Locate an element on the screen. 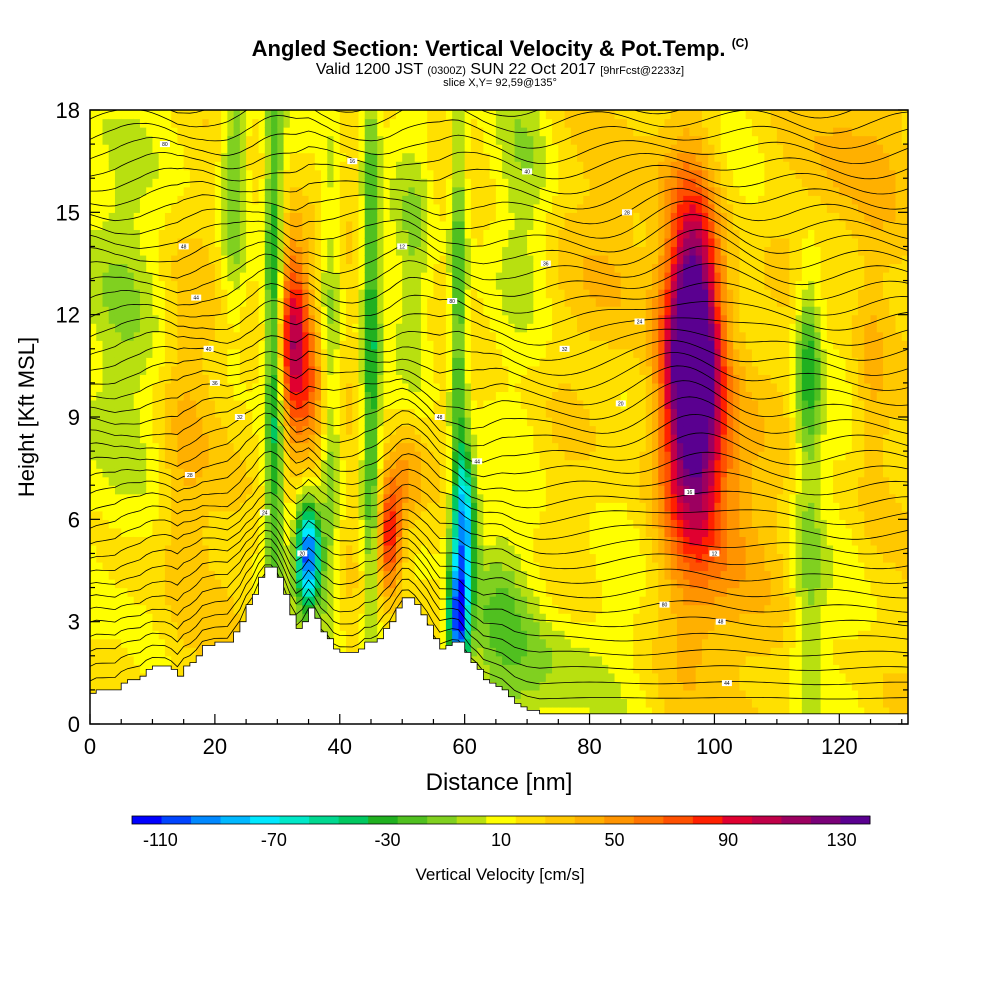 The width and height of the screenshot is (1000, 1000). x-tick-label: 20 is located at coordinates (215, 746).